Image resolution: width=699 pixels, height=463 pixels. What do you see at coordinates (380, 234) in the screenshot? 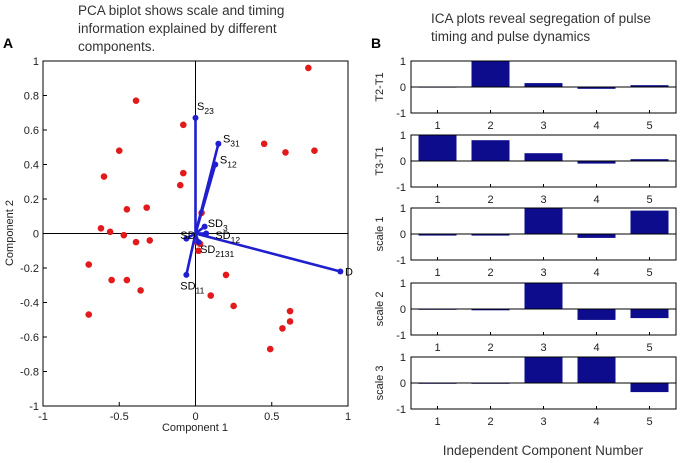
I see `ica-series-label: scale 1` at bounding box center [380, 234].